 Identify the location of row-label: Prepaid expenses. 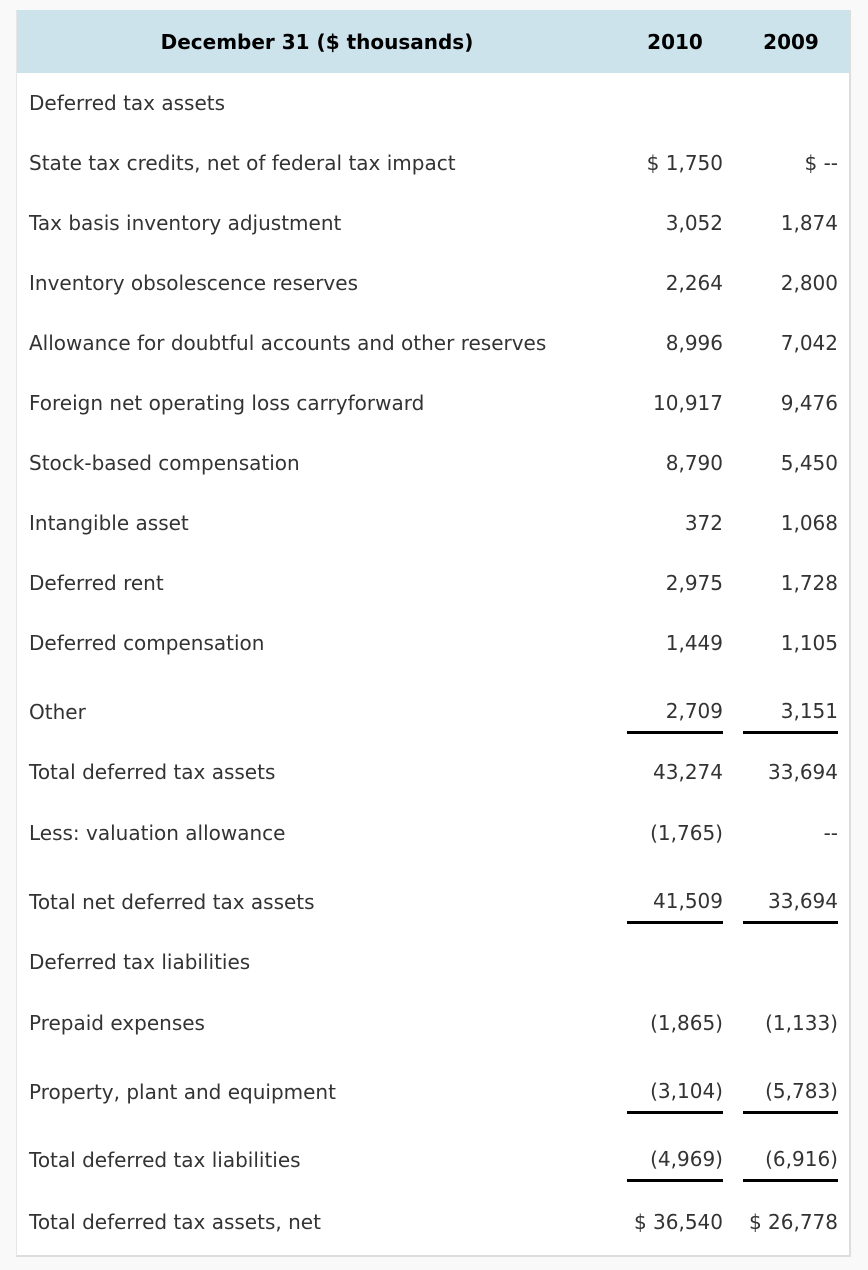
(117, 1023).